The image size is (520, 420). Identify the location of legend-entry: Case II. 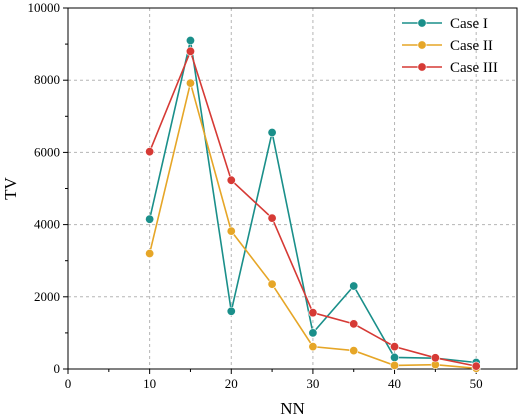
(447, 46).